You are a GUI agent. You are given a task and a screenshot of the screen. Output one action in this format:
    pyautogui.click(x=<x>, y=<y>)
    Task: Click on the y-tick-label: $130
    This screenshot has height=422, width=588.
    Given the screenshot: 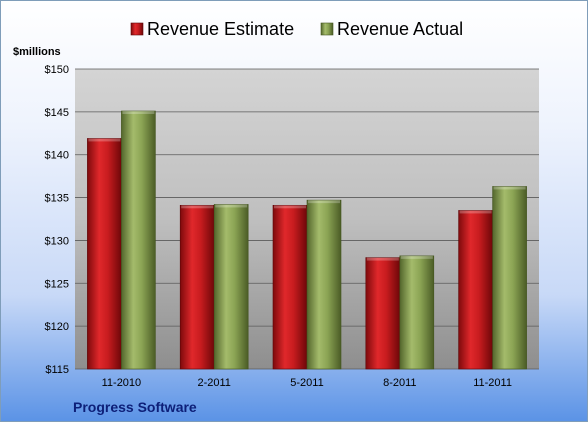 What is the action you would take?
    pyautogui.click(x=57, y=241)
    